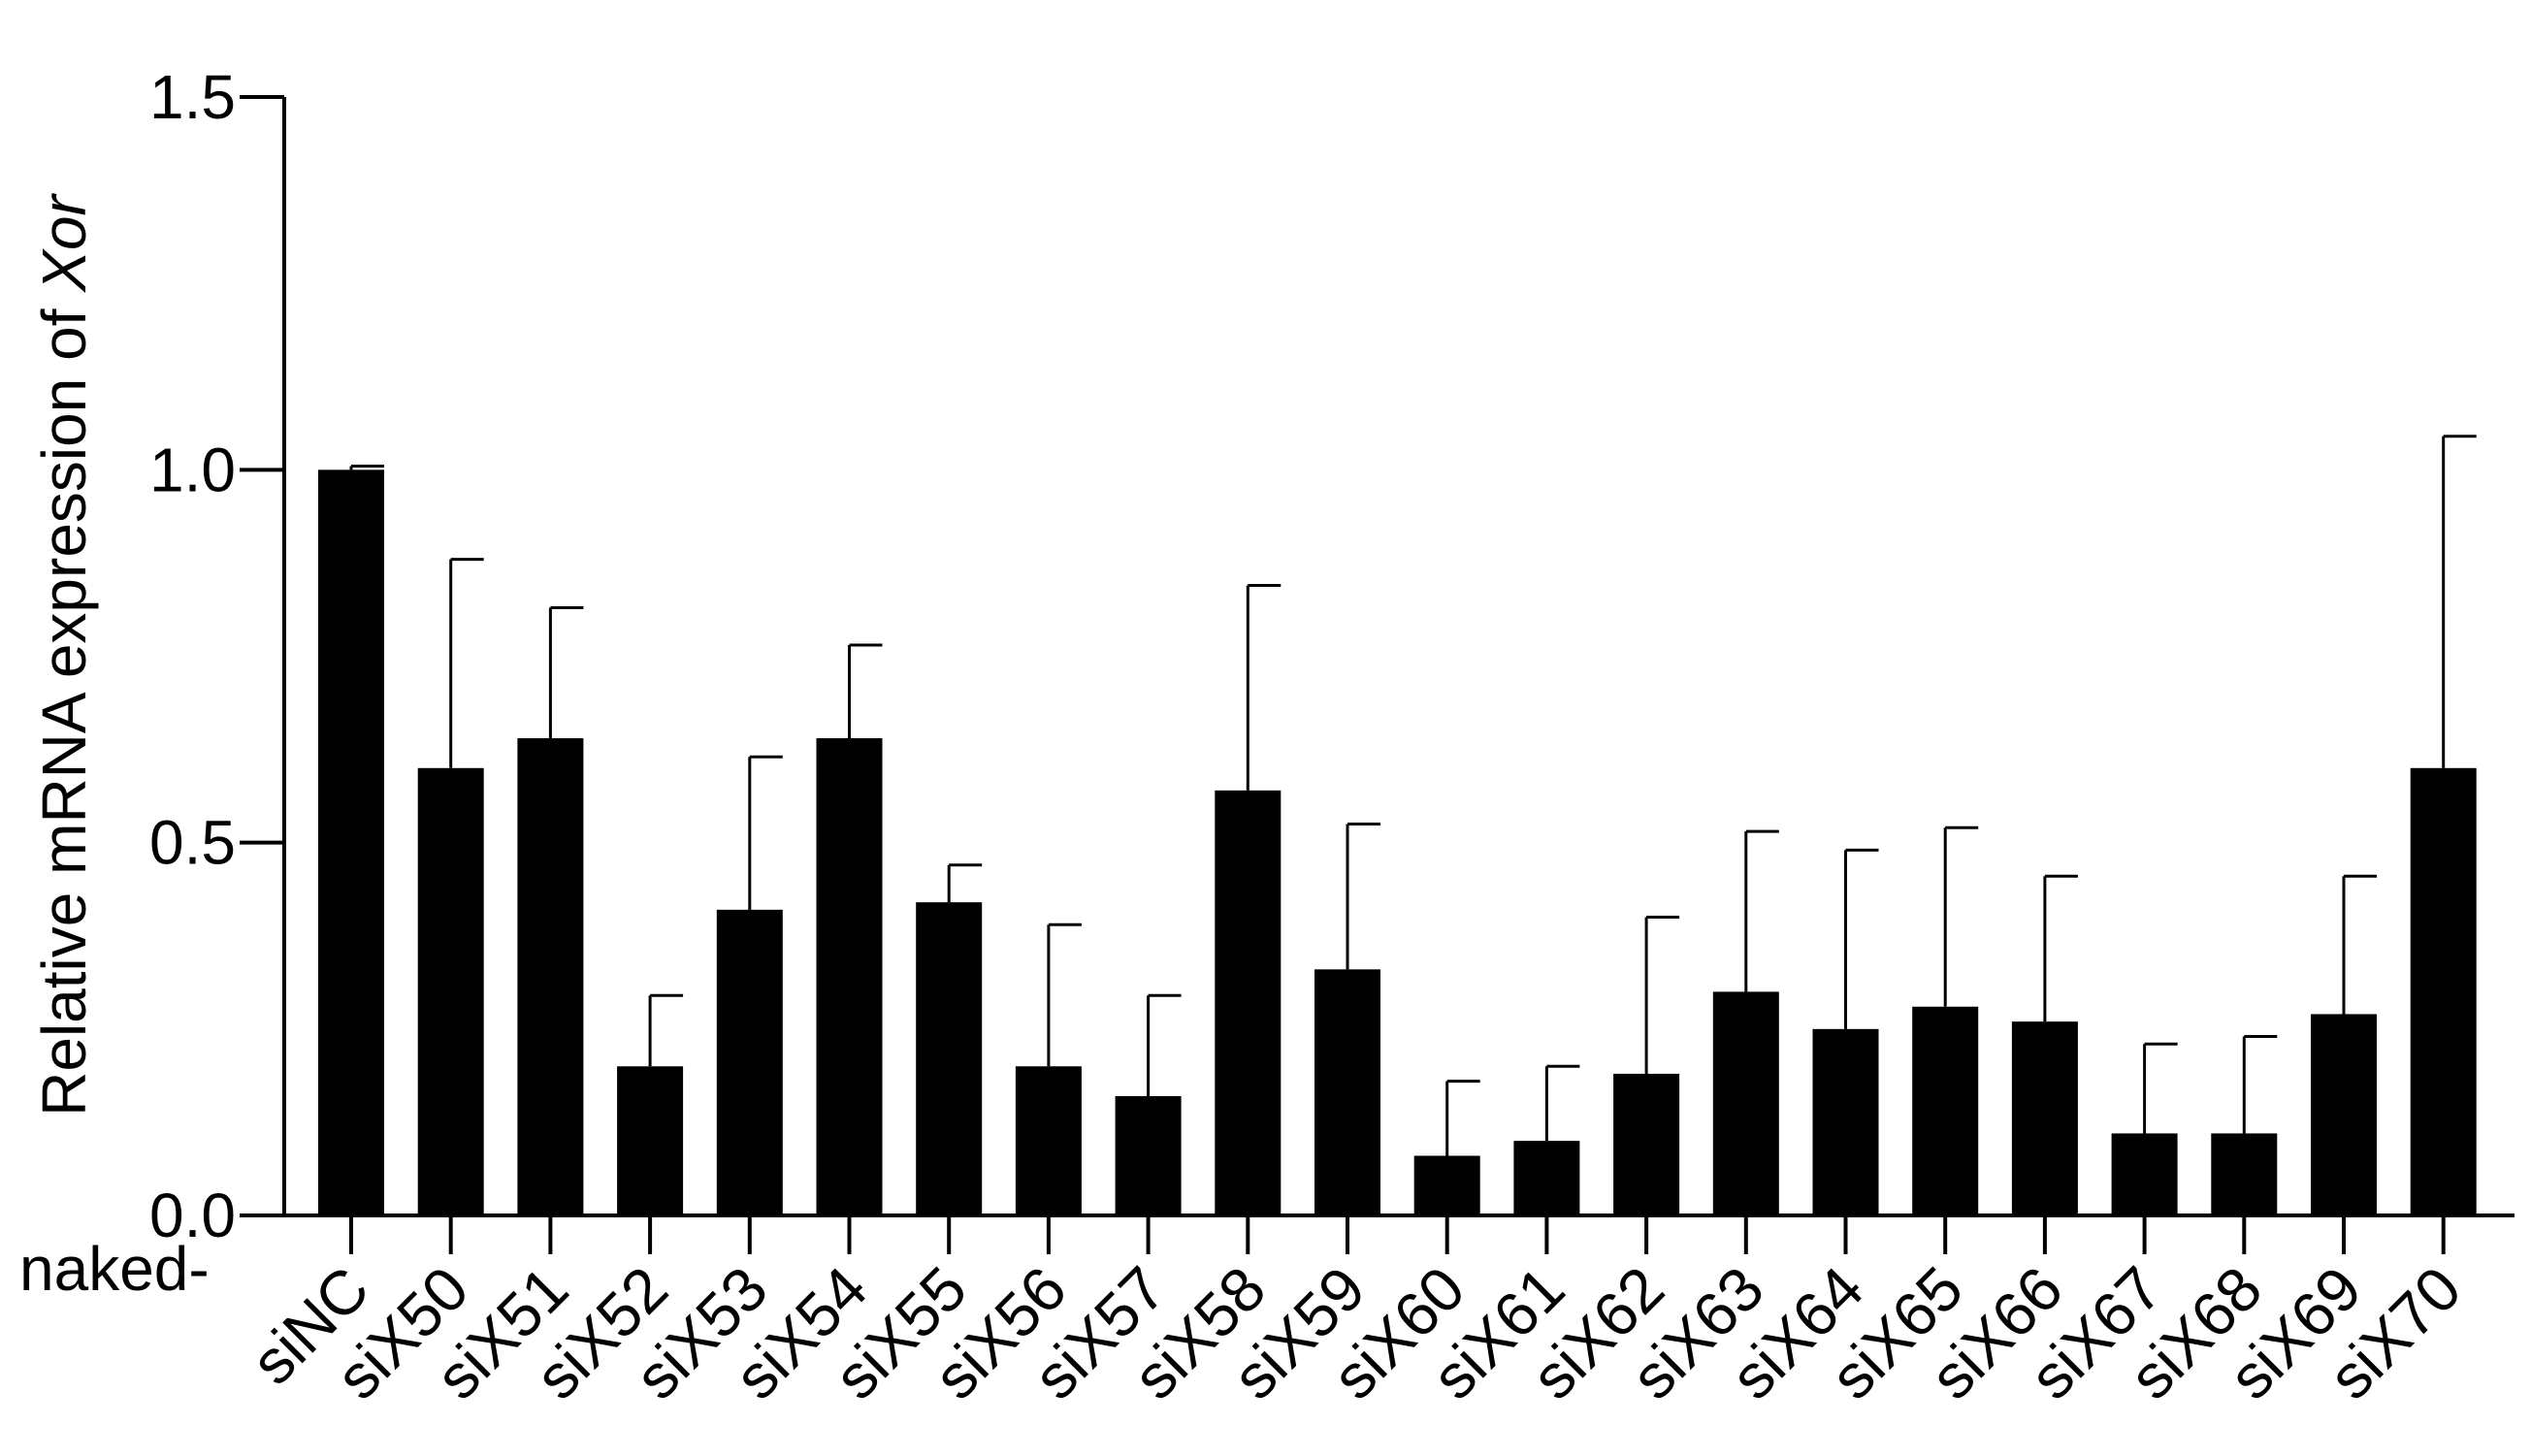 The width and height of the screenshot is (2531, 1456). What do you see at coordinates (550, 976) in the screenshot?
I see `bar-siX51` at bounding box center [550, 976].